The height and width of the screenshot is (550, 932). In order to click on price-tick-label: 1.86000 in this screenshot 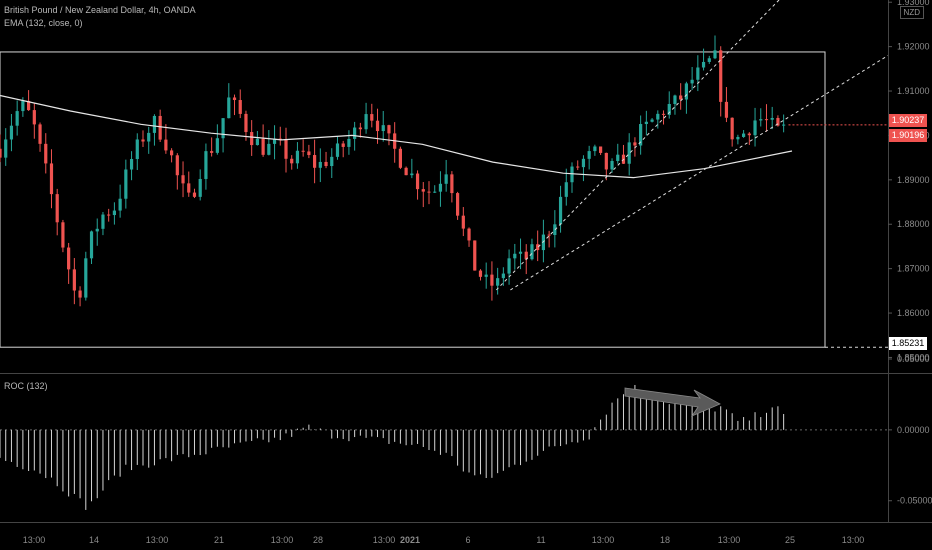, I will do `click(913, 313)`.